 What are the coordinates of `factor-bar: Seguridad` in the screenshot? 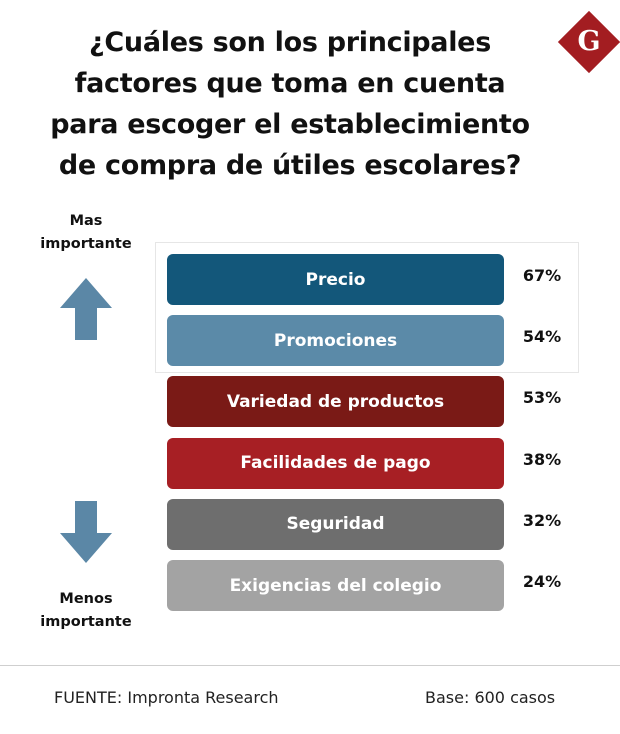 It's located at (335, 524).